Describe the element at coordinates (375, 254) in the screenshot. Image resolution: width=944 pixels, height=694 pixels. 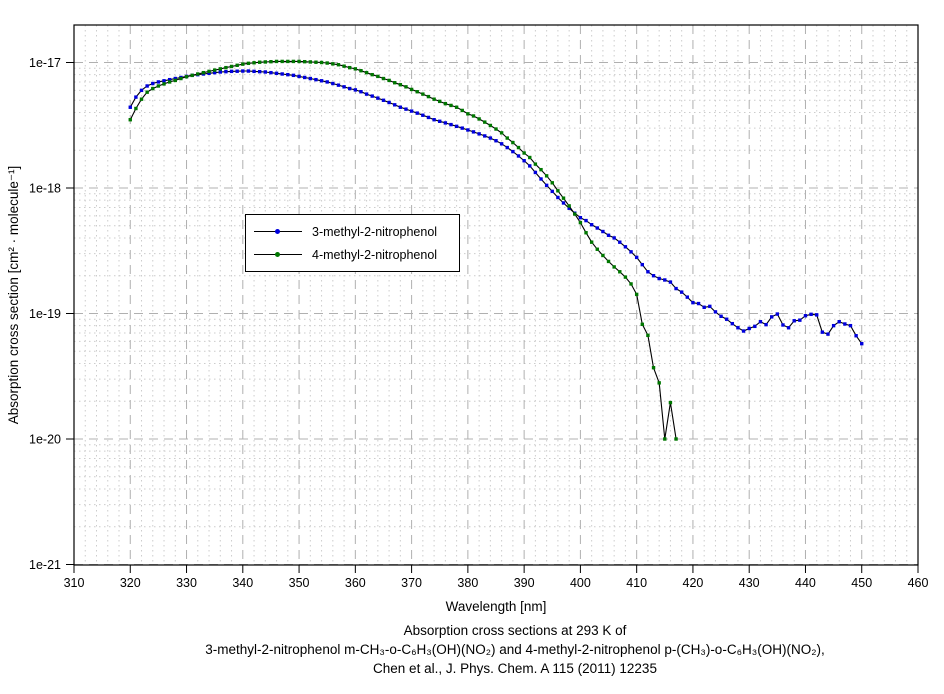
I see `legend-label: 4-methyl-2-nitrophenol` at that location.